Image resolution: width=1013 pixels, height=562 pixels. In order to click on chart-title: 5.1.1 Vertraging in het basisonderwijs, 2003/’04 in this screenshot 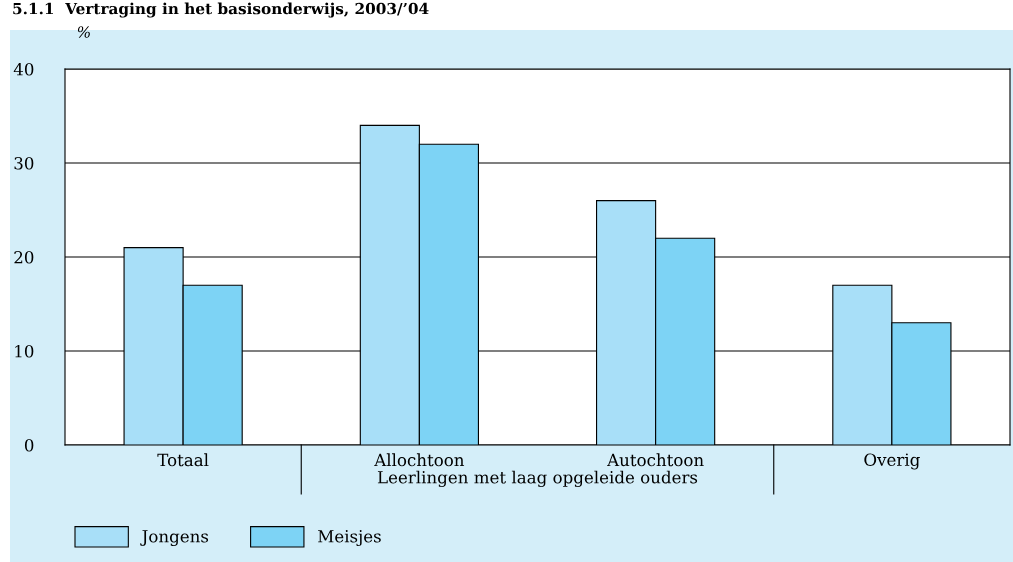, I will do `click(221, 10)`.